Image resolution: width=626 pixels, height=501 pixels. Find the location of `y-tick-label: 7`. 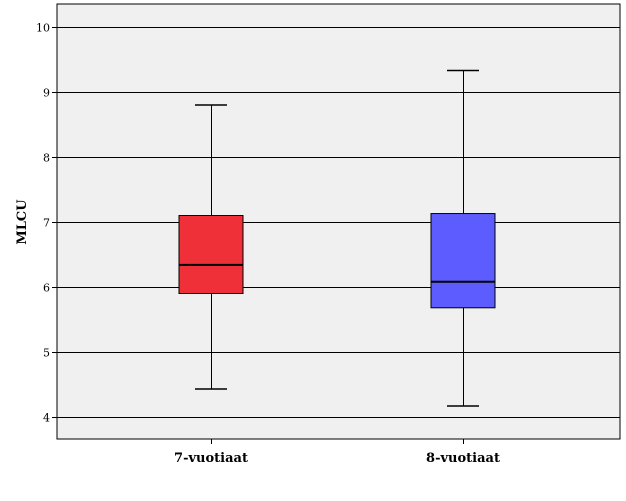

y-tick-label: 7 is located at coordinates (46, 223).